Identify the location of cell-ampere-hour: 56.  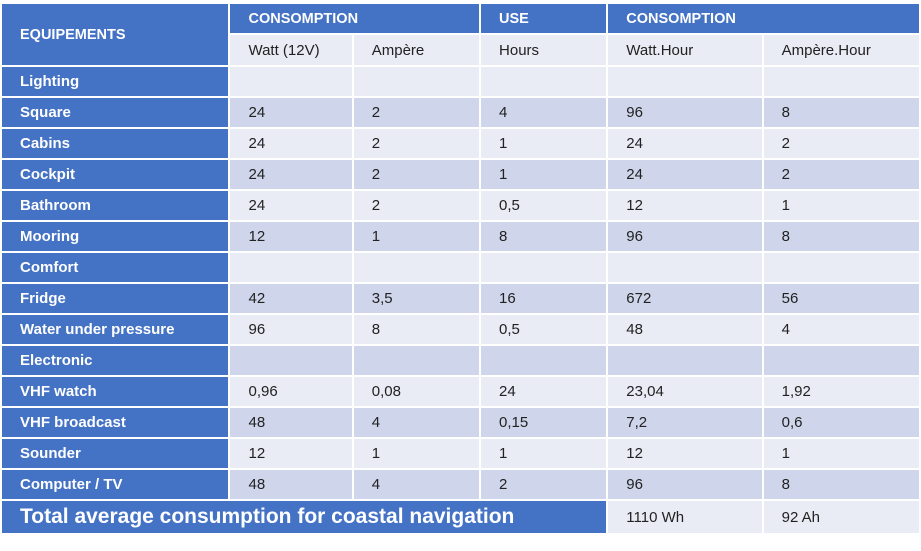
(841, 298).